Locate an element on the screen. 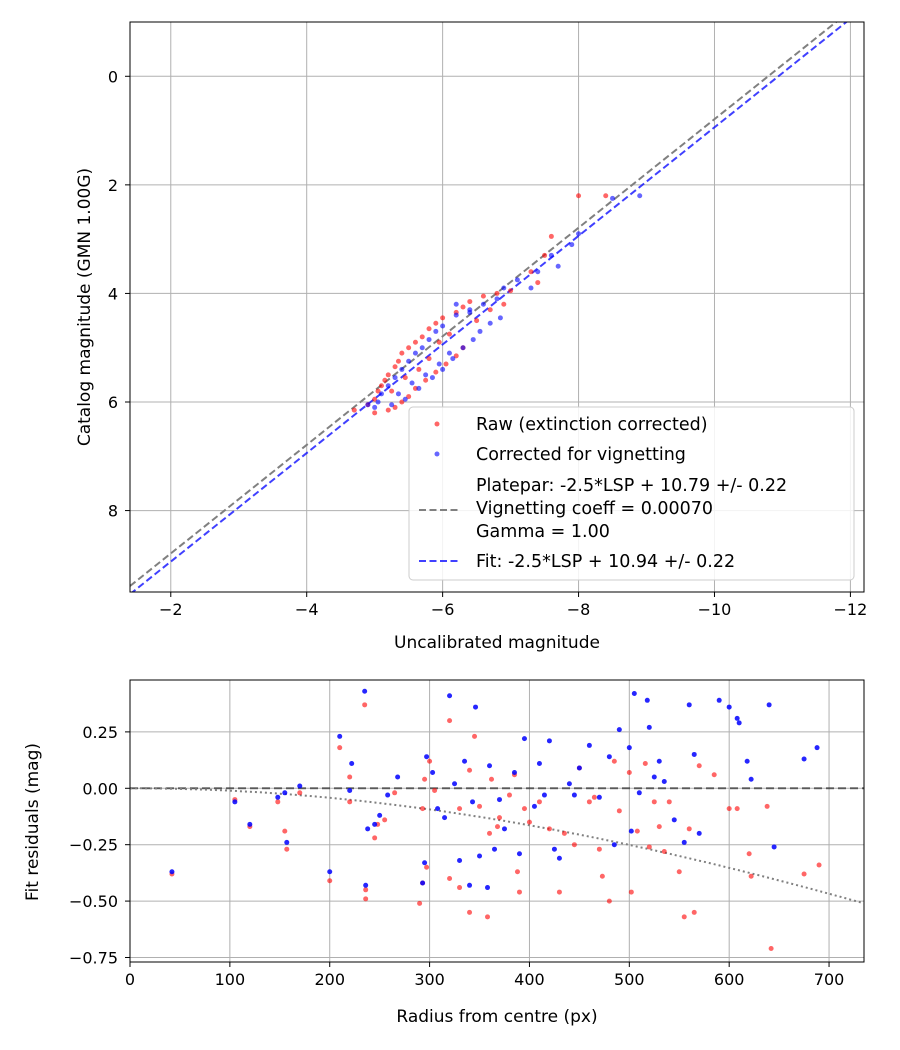 Image resolution: width=900 pixels, height=1050 pixels. bottom-x-tick-label: 600 is located at coordinates (729, 979).